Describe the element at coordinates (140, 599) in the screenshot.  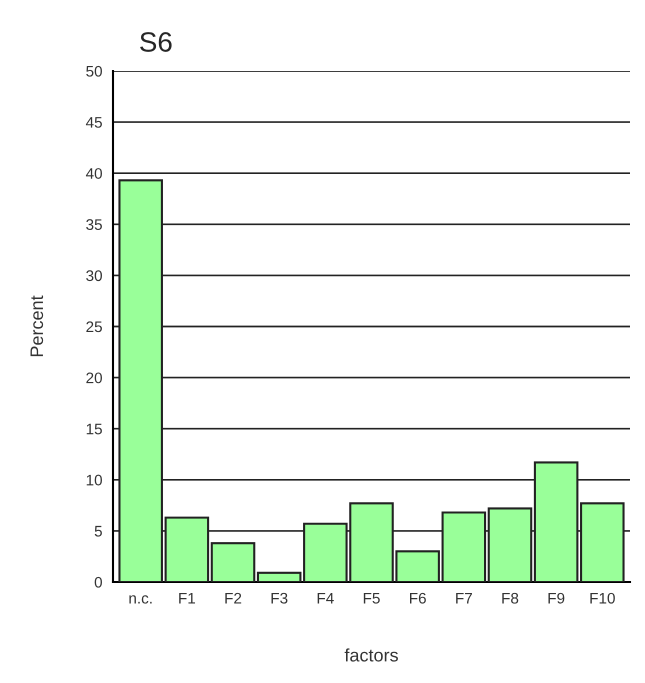
I see `x-tick-label: n.c.` at that location.